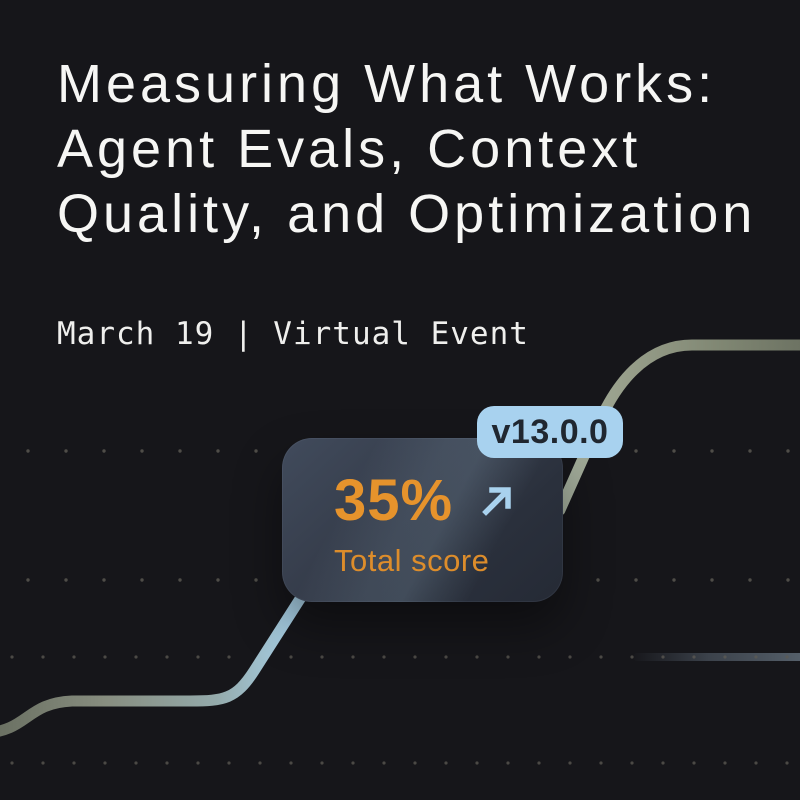 This screenshot has height=800, width=800. Describe the element at coordinates (349, 149) in the screenshot. I see `title-line-2: Agent Evals, Context` at that location.